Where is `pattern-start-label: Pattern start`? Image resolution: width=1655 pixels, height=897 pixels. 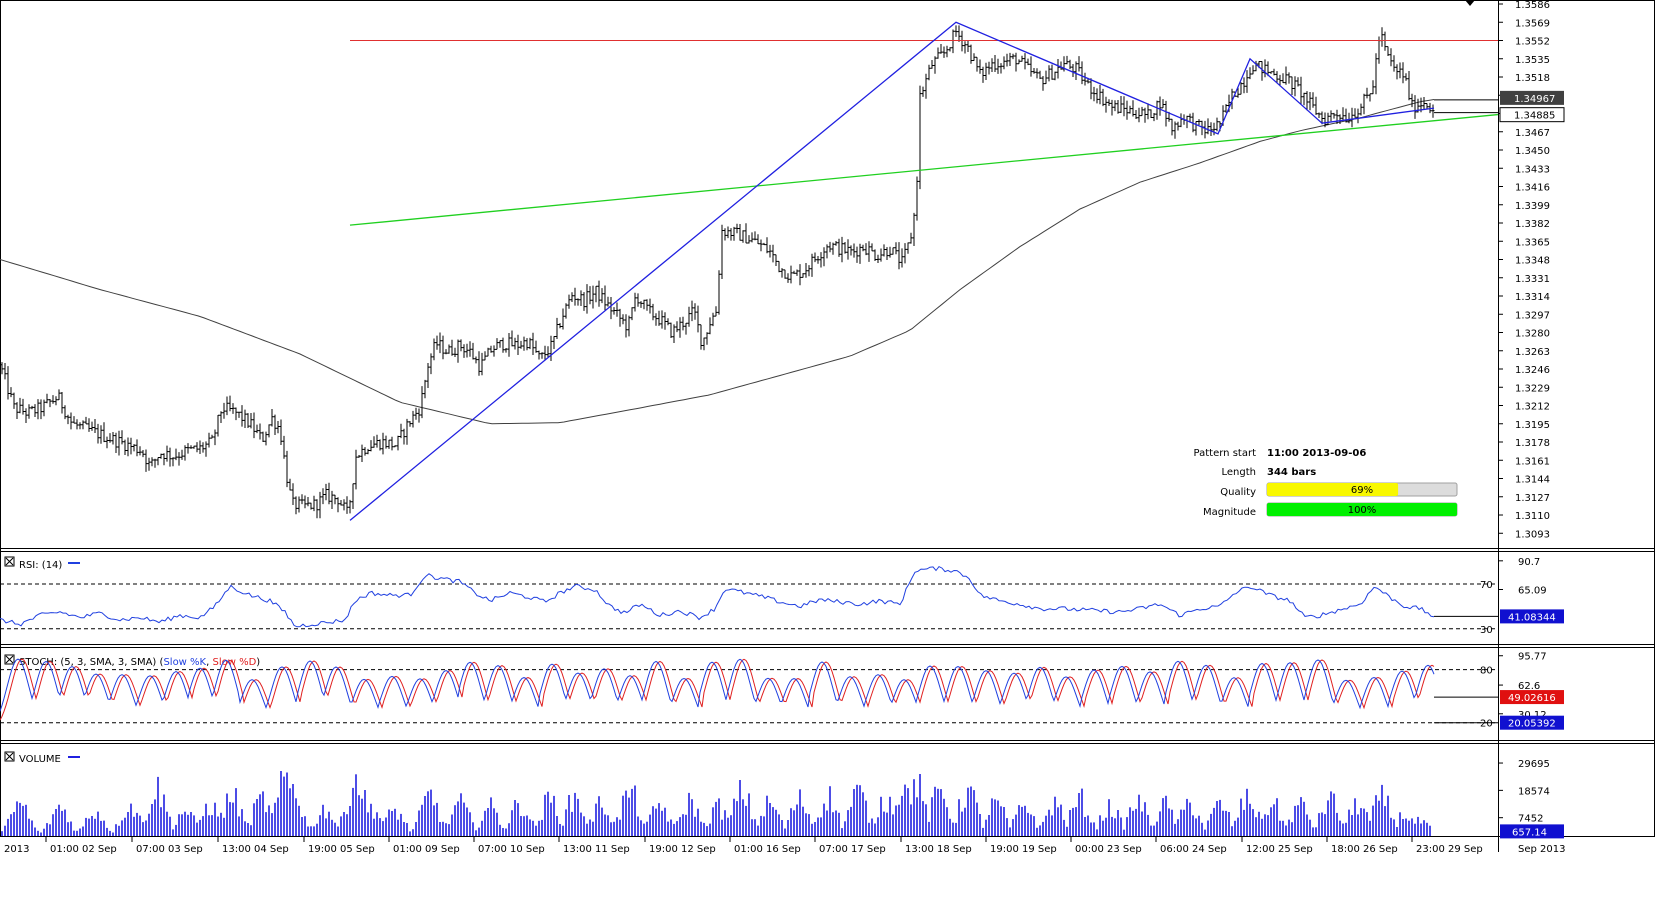 pattern-start-label: Pattern start is located at coordinates (1225, 453).